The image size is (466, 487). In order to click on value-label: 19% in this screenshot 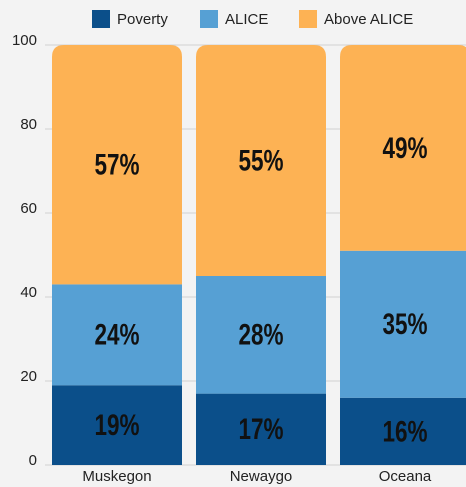, I will do `click(116, 425)`.